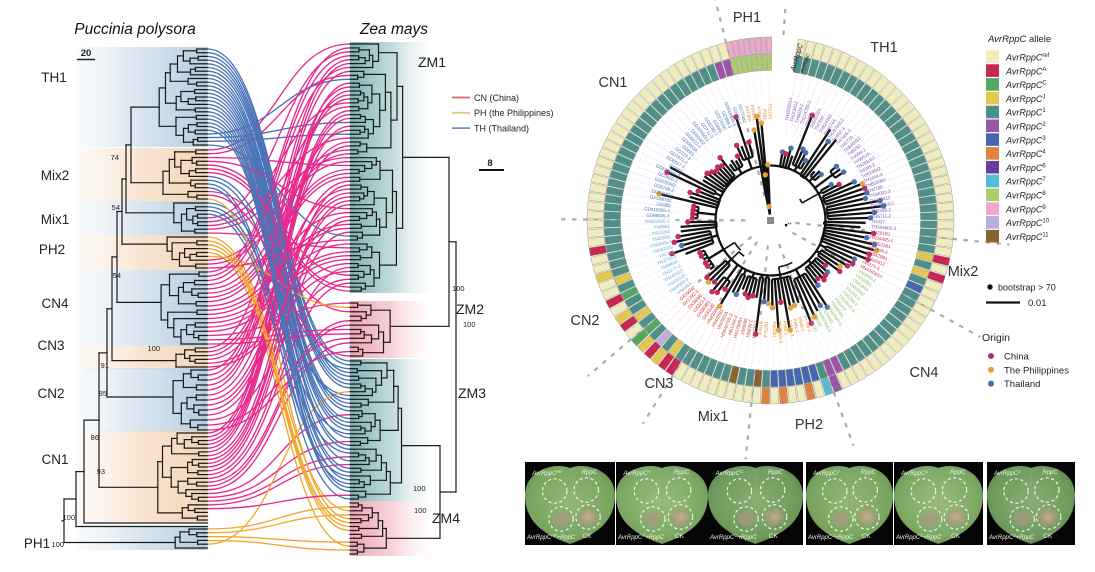 This screenshot has width=1095, height=572. I want to click on svg-text: TH453, so click(809, 119).